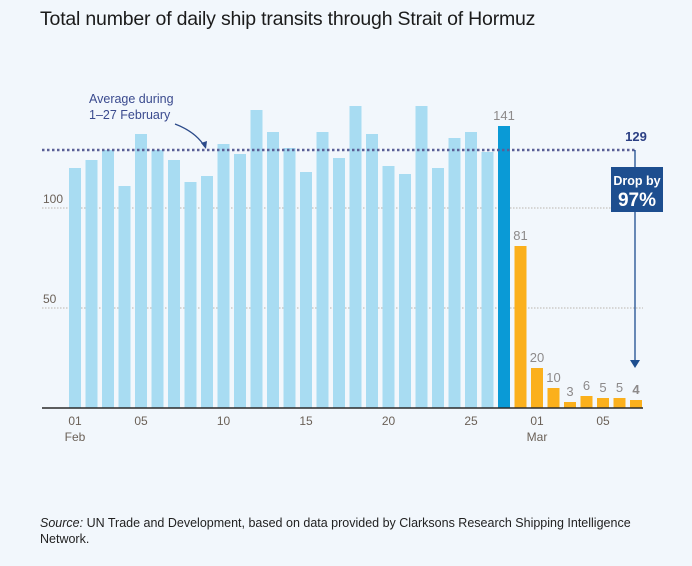 The height and width of the screenshot is (566, 692). Describe the element at coordinates (504, 115) in the screenshot. I see `value-label: 141` at that location.